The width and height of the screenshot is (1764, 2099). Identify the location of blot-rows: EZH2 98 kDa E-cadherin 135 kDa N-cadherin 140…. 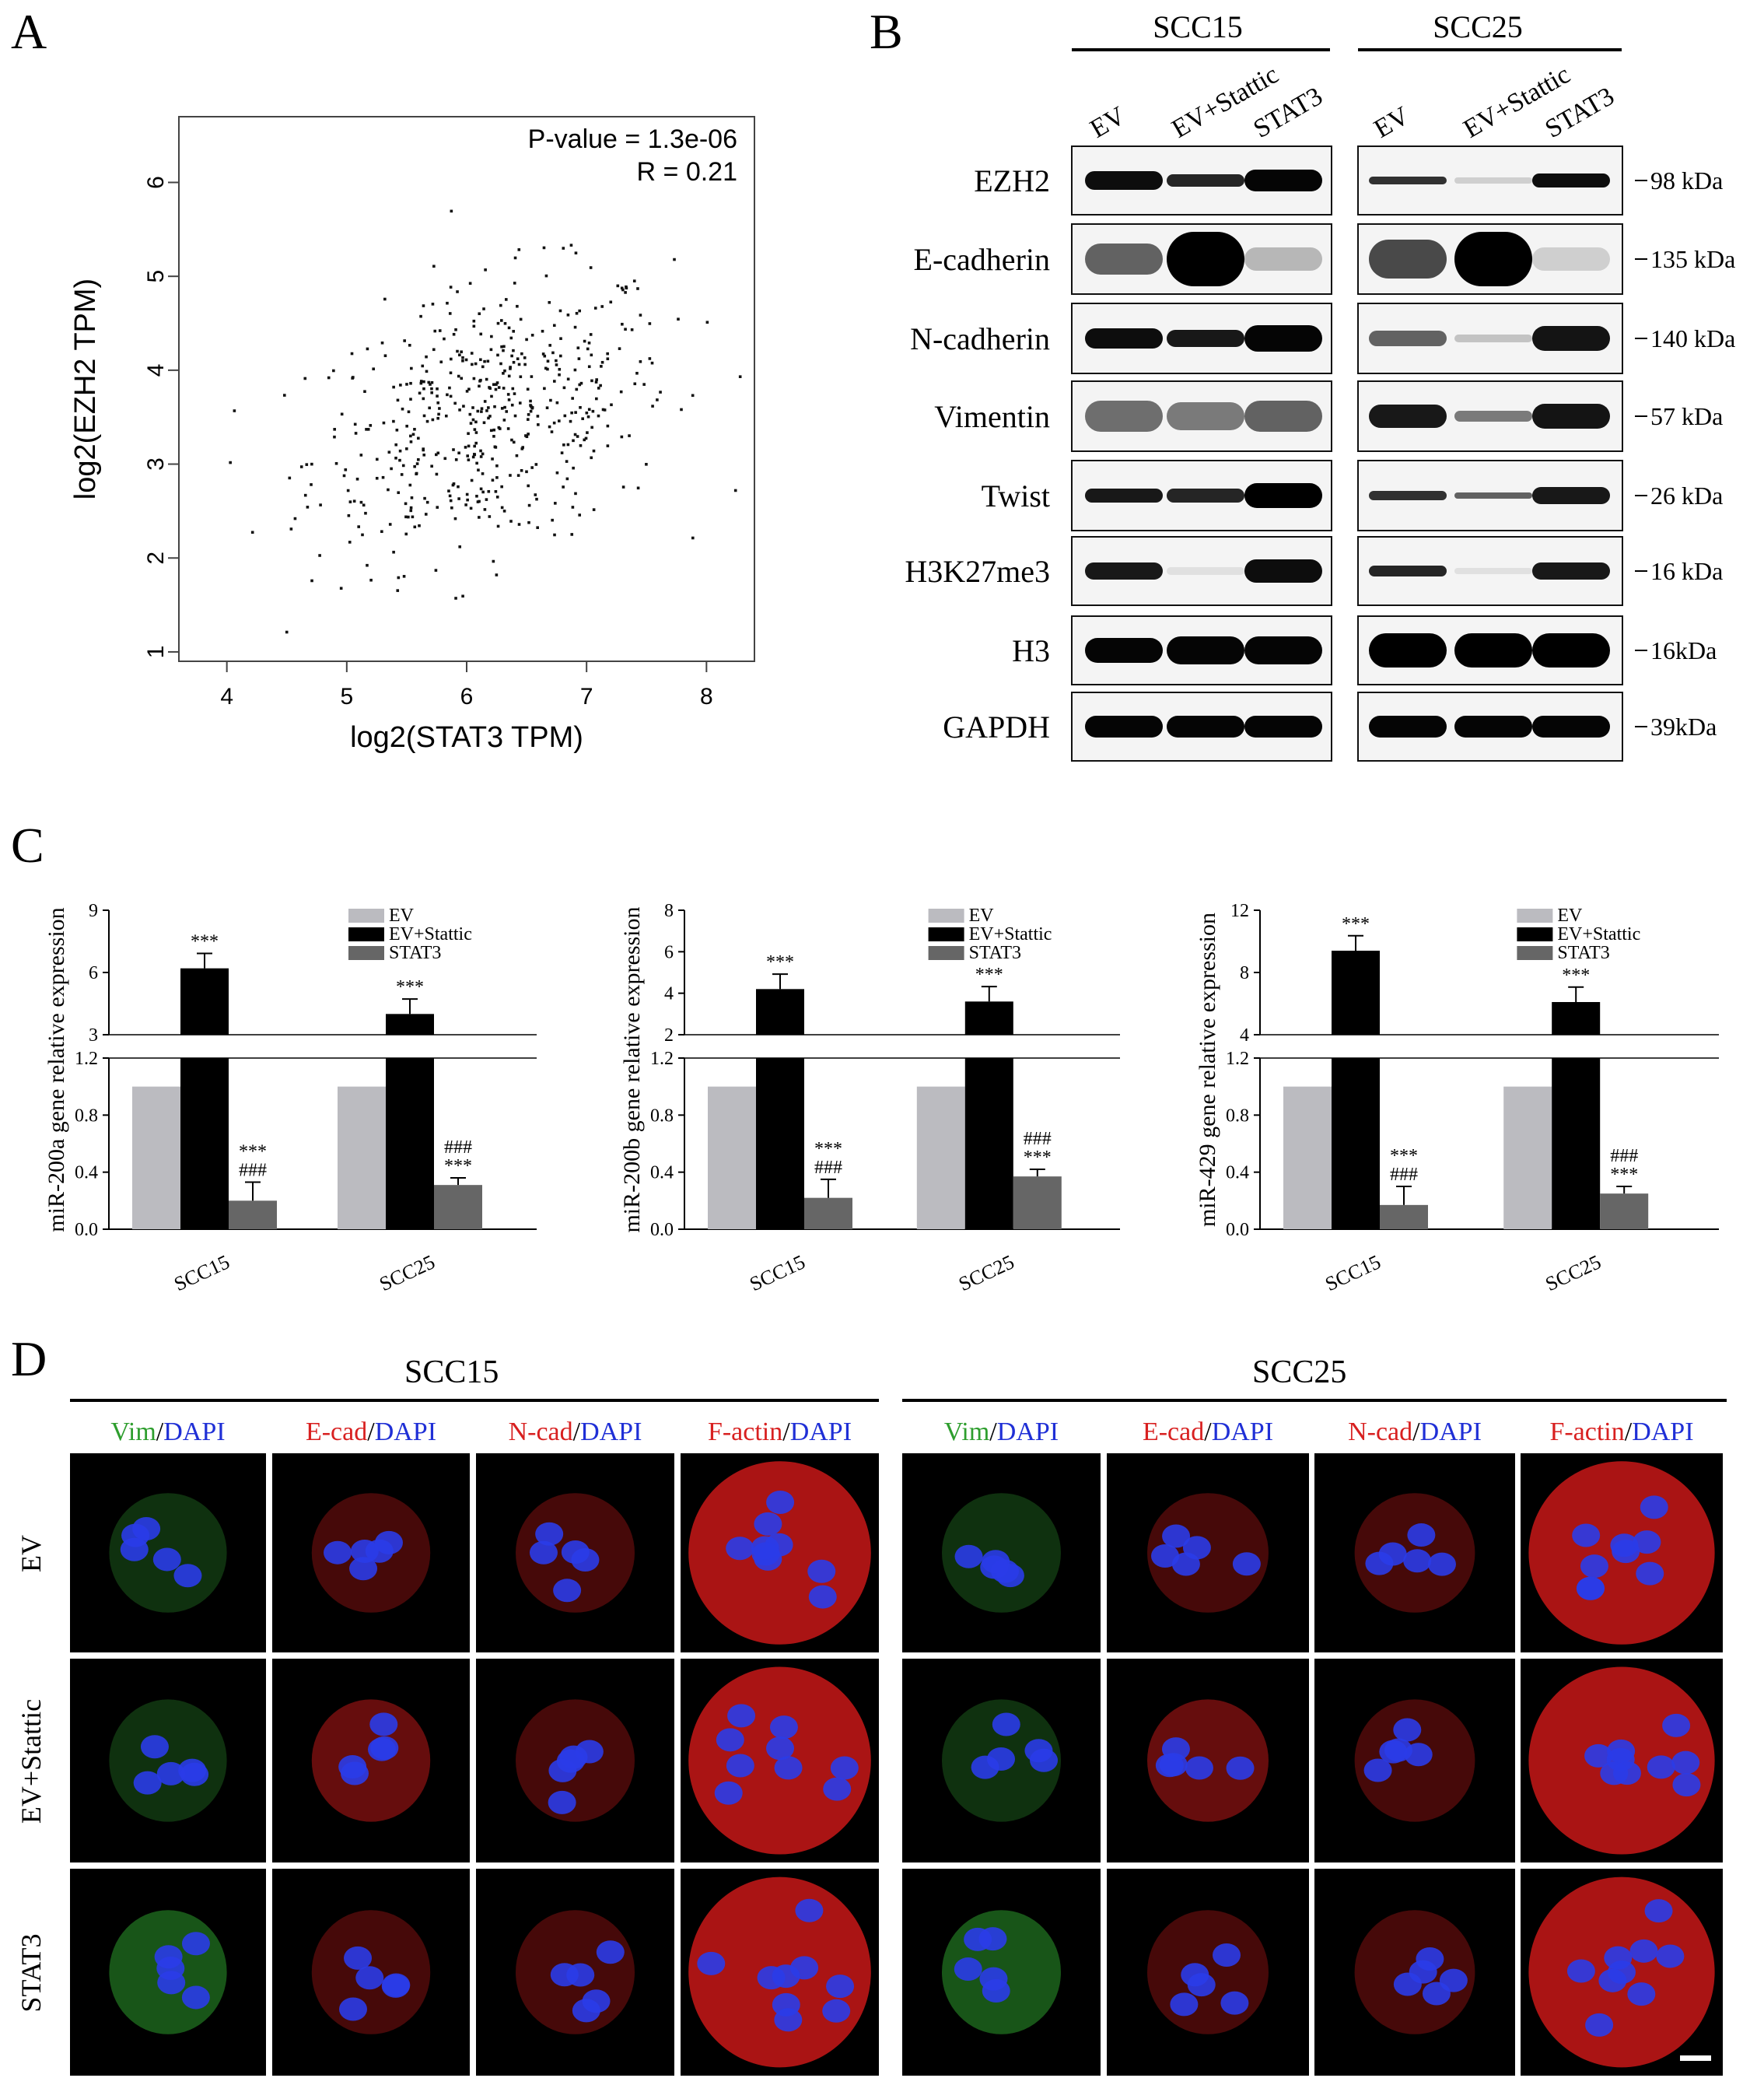
(1320, 453).